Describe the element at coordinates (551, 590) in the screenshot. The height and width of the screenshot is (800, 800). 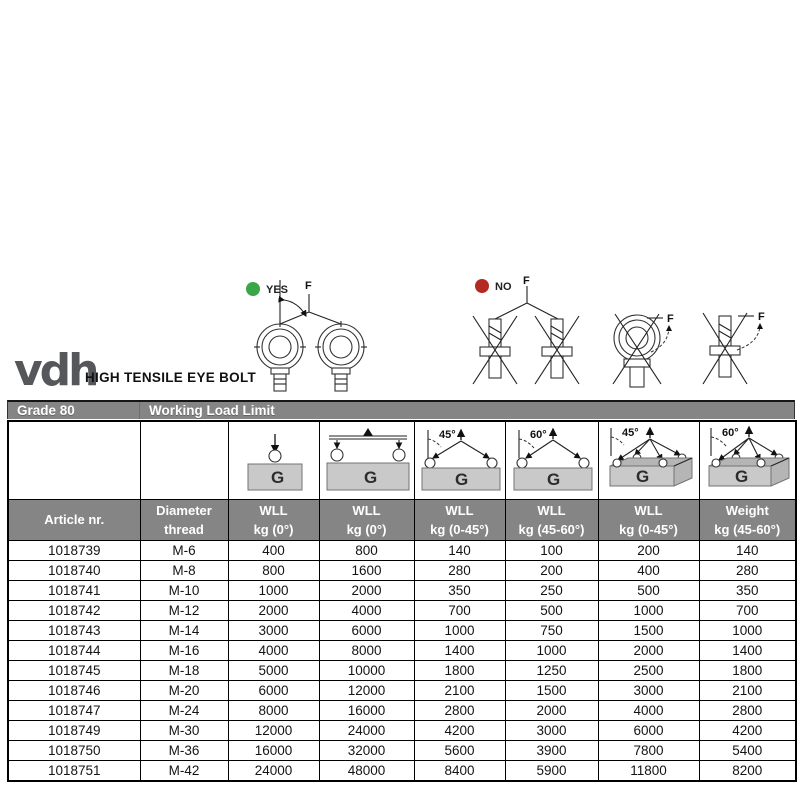
I see `table-cell: 250` at that location.